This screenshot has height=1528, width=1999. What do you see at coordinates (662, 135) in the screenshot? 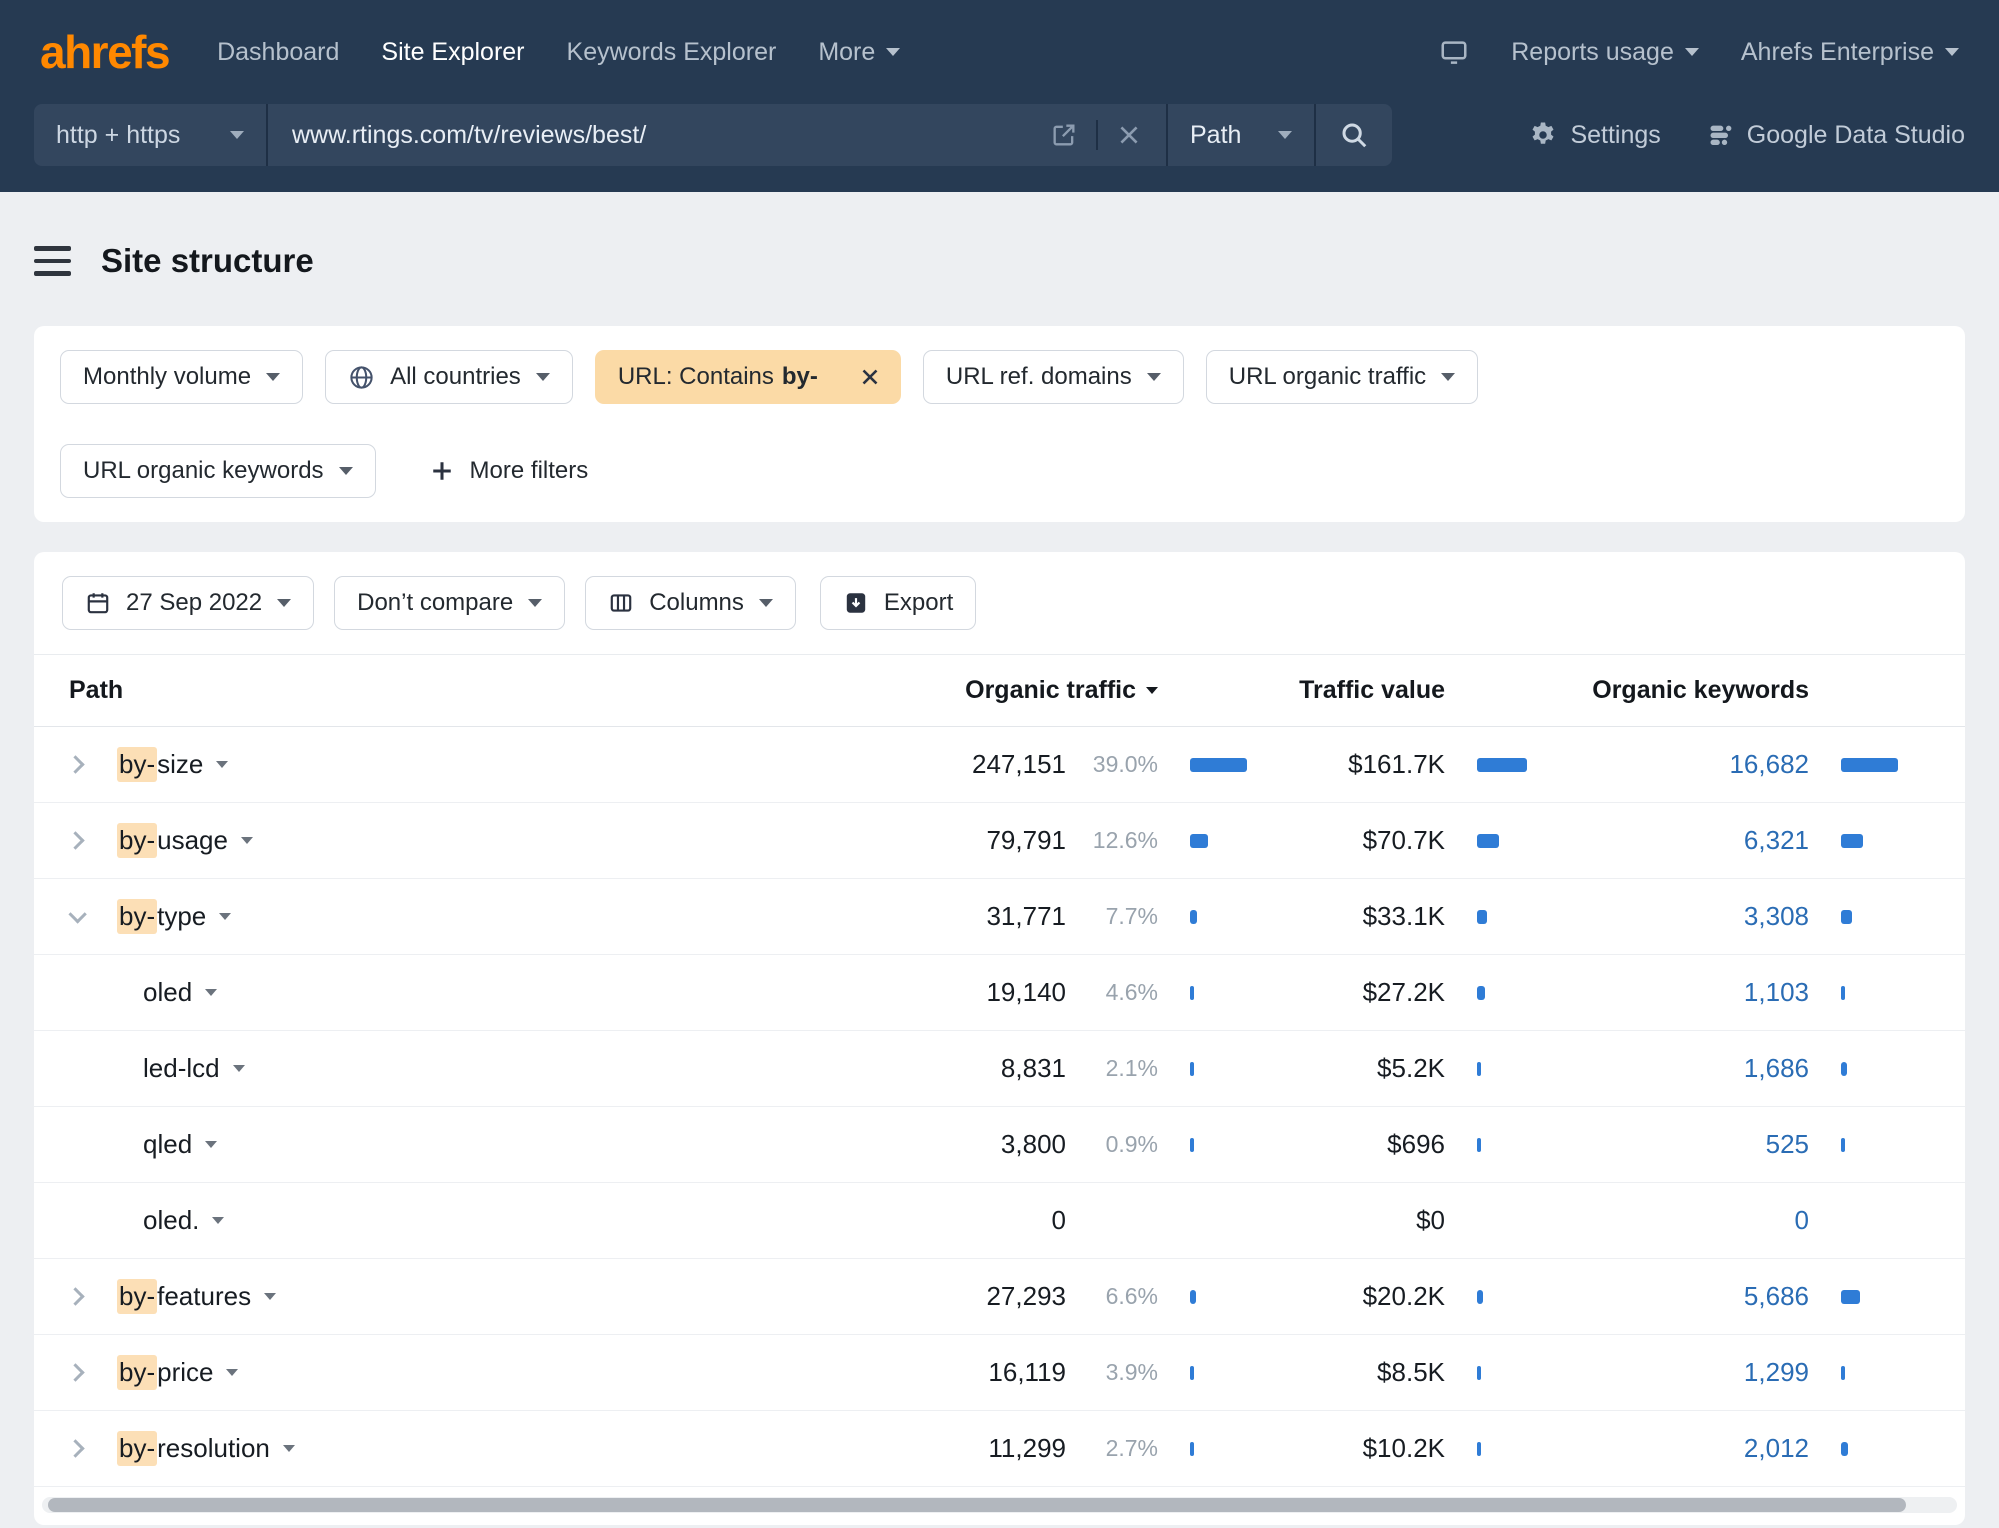
I see `target-url-input` at bounding box center [662, 135].